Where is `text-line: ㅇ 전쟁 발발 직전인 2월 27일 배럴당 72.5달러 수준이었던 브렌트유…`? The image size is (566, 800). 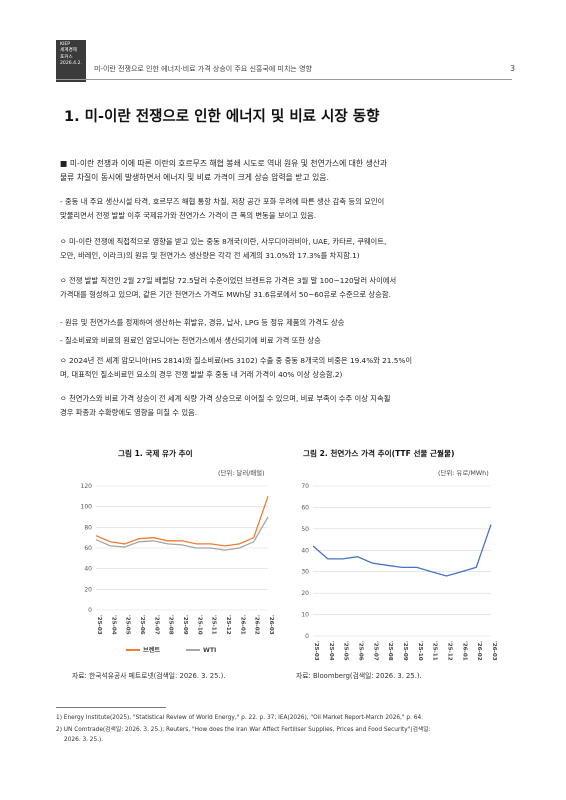 text-line: ㅇ 전쟁 발발 직전인 2월 27일 배럴당 72.5달러 수준이었던 브렌트유… is located at coordinates (228, 280).